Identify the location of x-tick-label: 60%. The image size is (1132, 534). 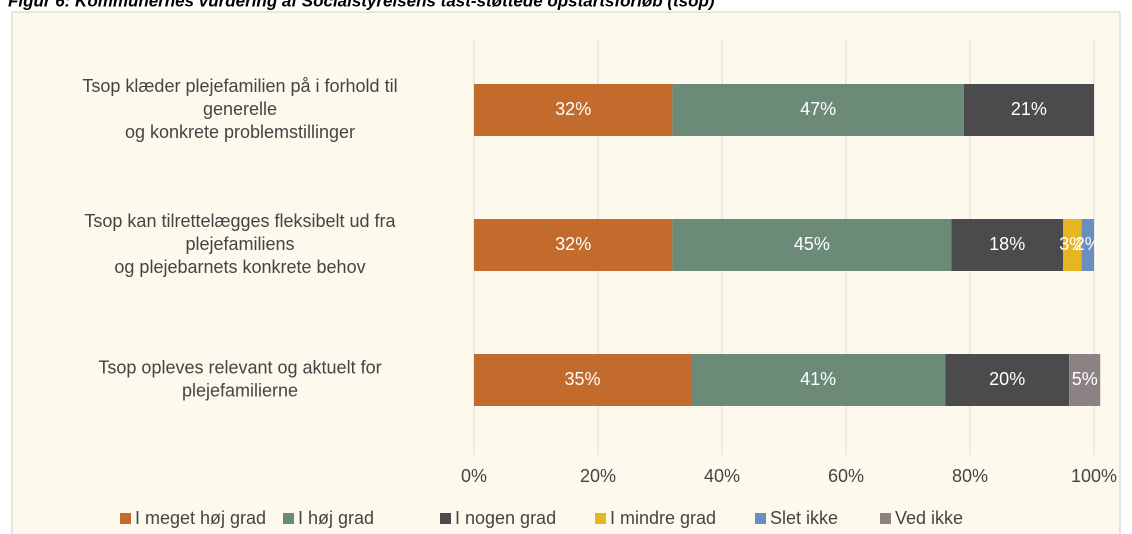
(846, 476).